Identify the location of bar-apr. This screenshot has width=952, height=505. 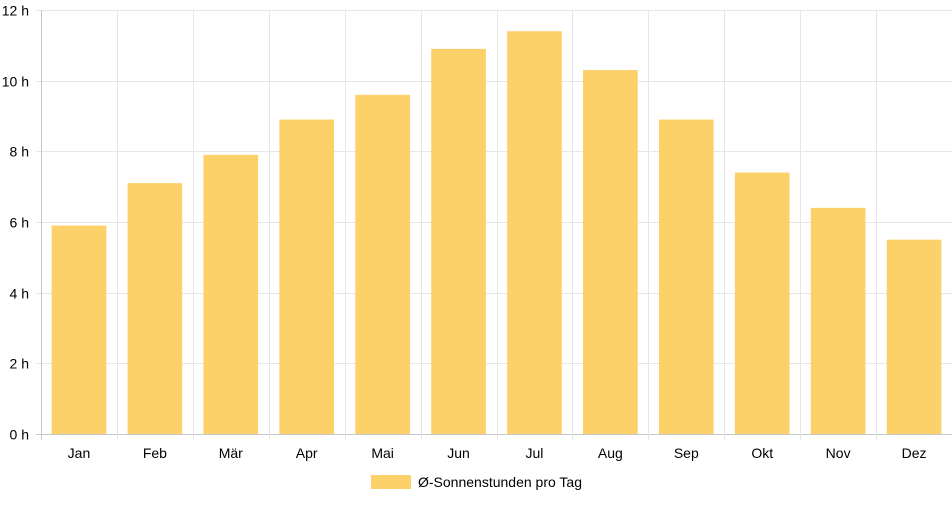
(307, 277).